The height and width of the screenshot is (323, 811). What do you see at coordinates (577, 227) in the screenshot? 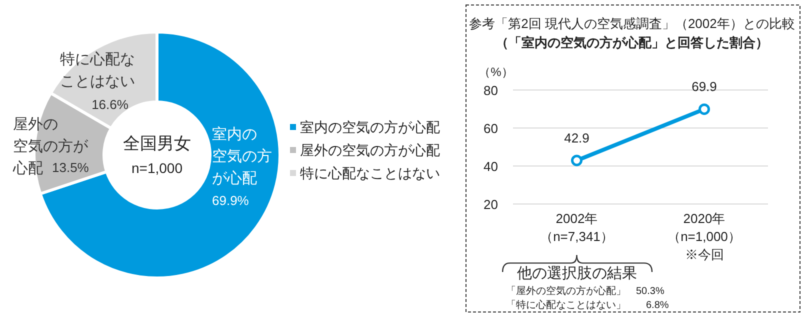
I see `x-tick-label: 2002年（n=7,341）` at bounding box center [577, 227].